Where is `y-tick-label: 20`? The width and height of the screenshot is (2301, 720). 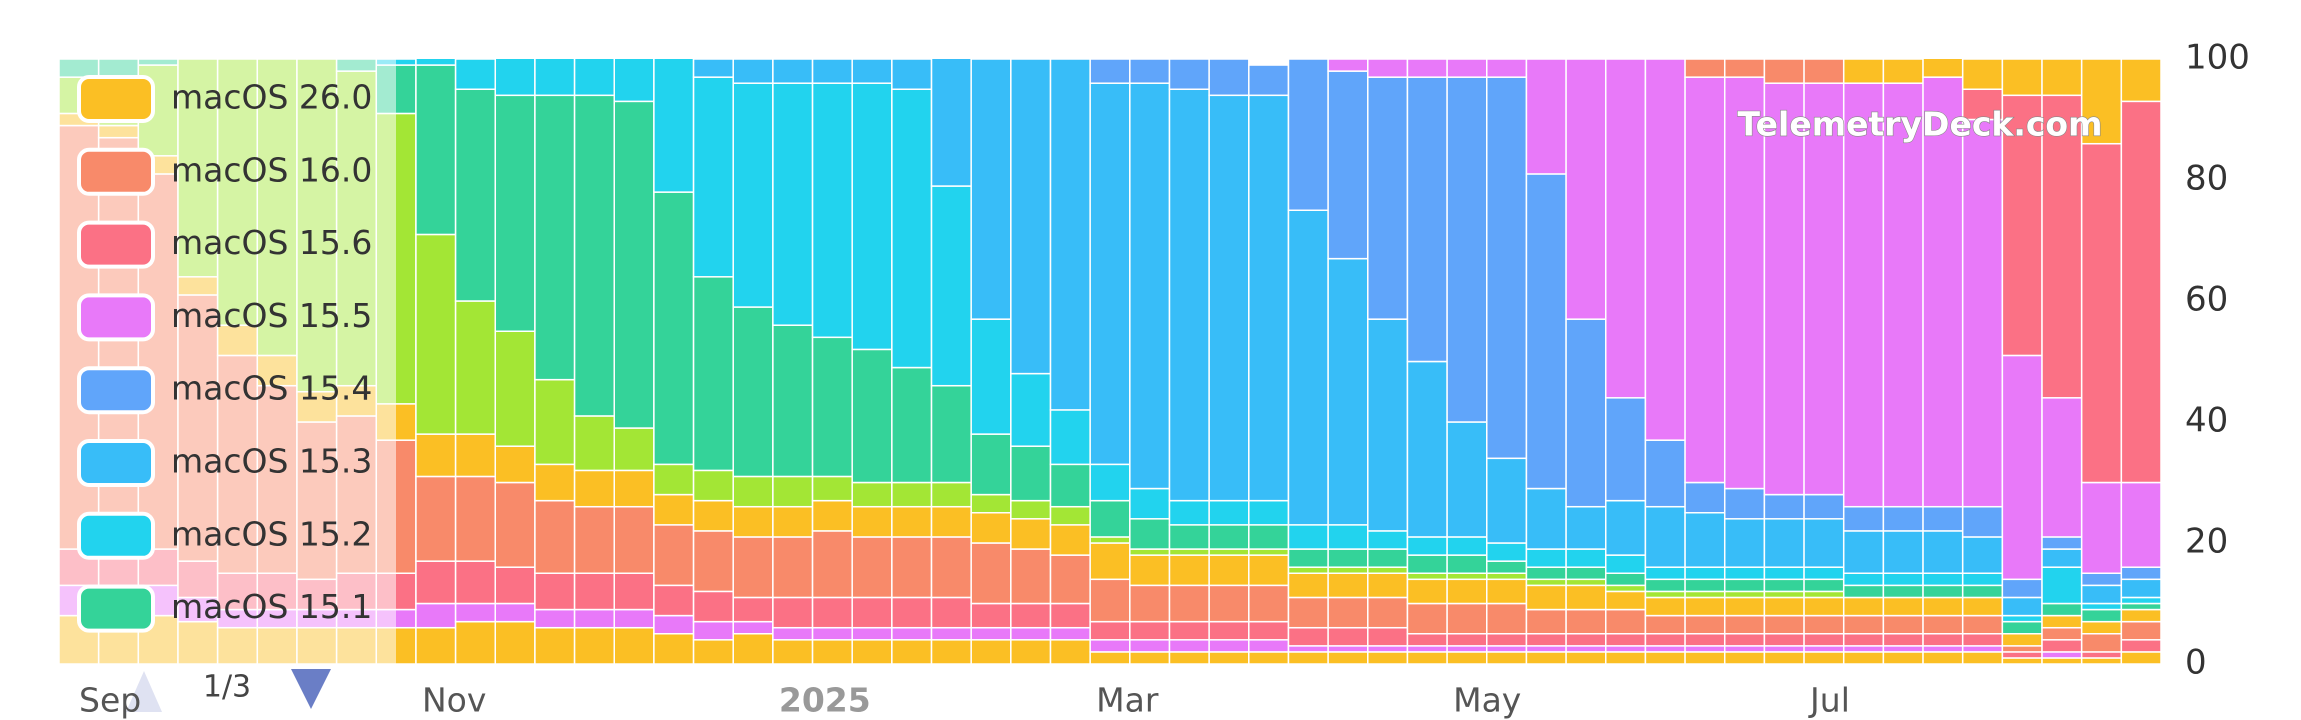 y-tick-label: 20 is located at coordinates (2206, 542).